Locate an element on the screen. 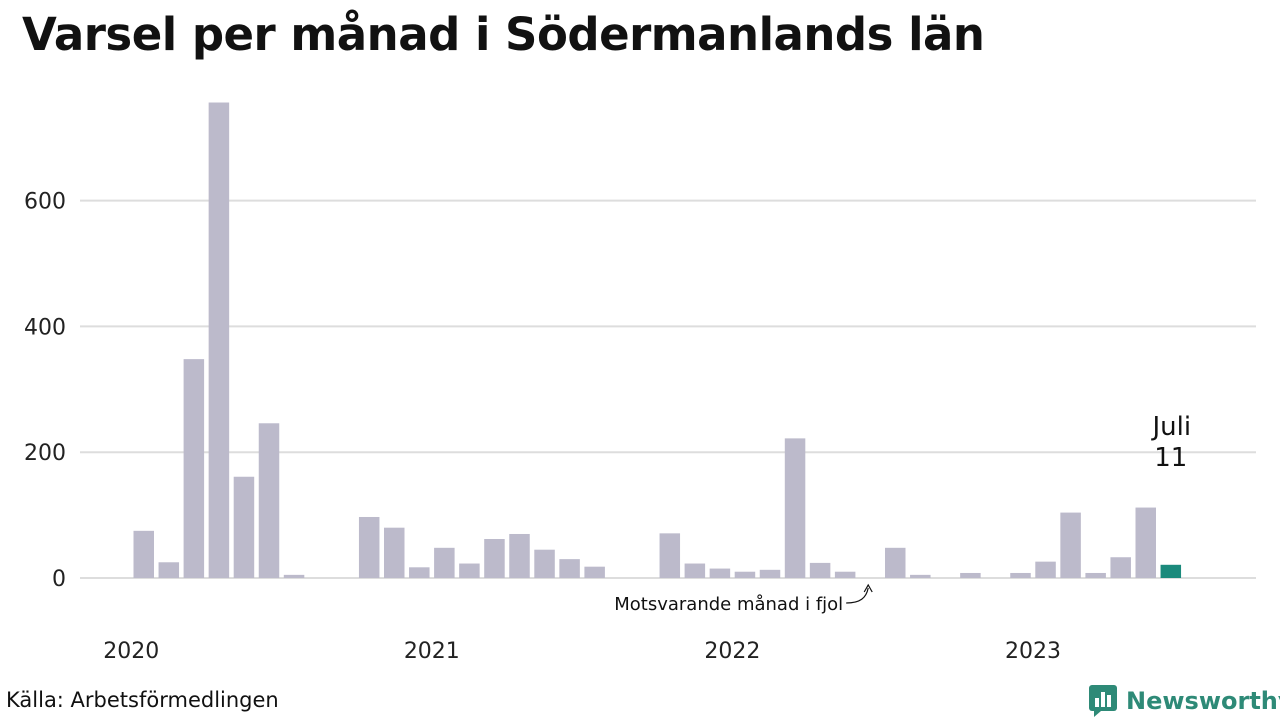 The height and width of the screenshot is (720, 1280). y-tick-label: 200 is located at coordinates (45, 453).